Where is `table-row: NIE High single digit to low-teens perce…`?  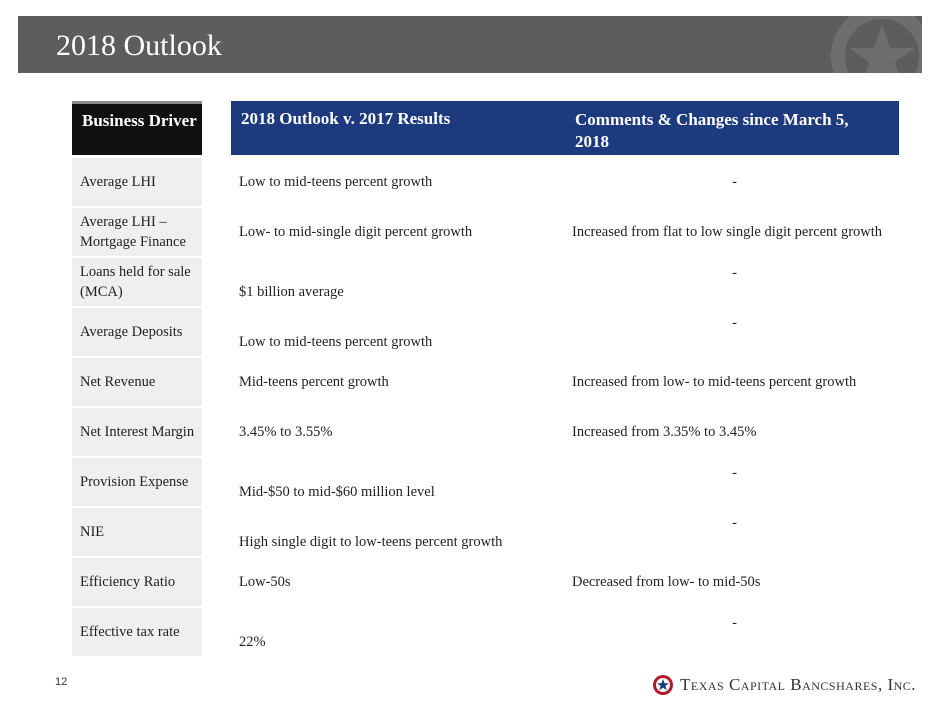 table-row: NIE High single digit to low-teens perce… is located at coordinates (485, 532).